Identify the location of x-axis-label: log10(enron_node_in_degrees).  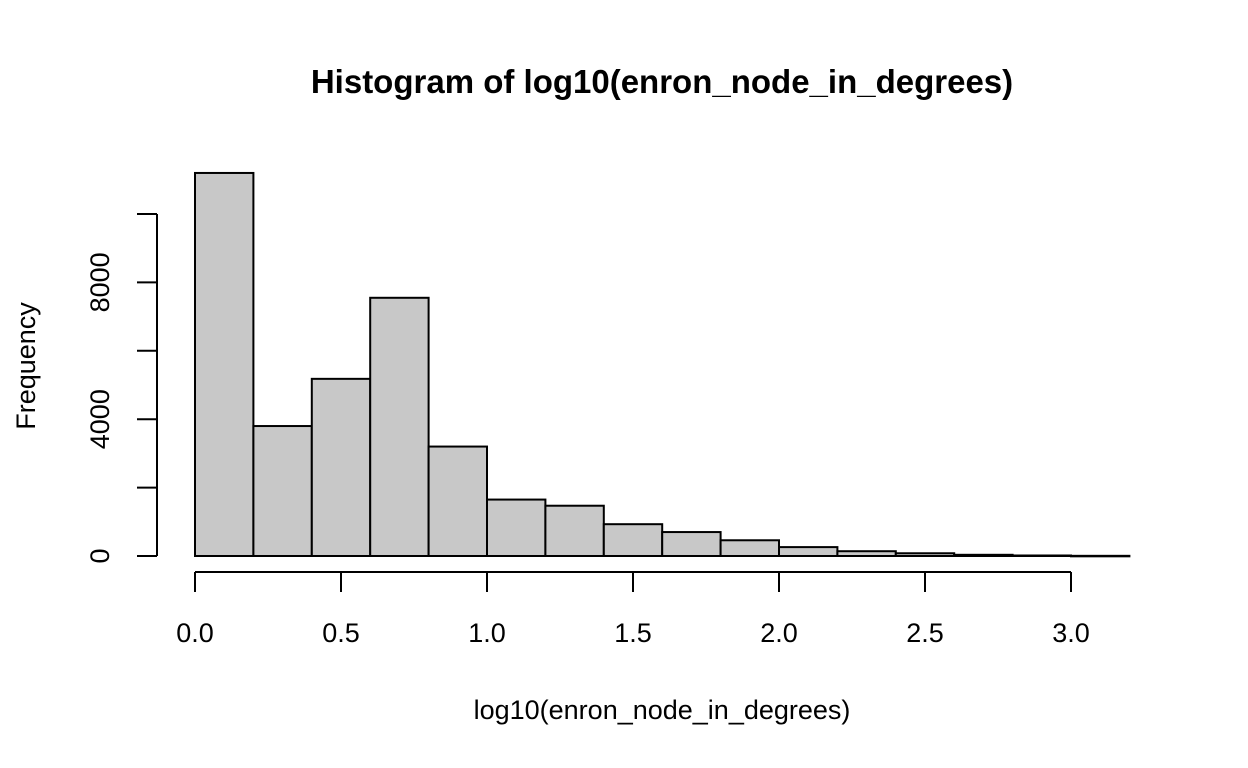
(662, 710).